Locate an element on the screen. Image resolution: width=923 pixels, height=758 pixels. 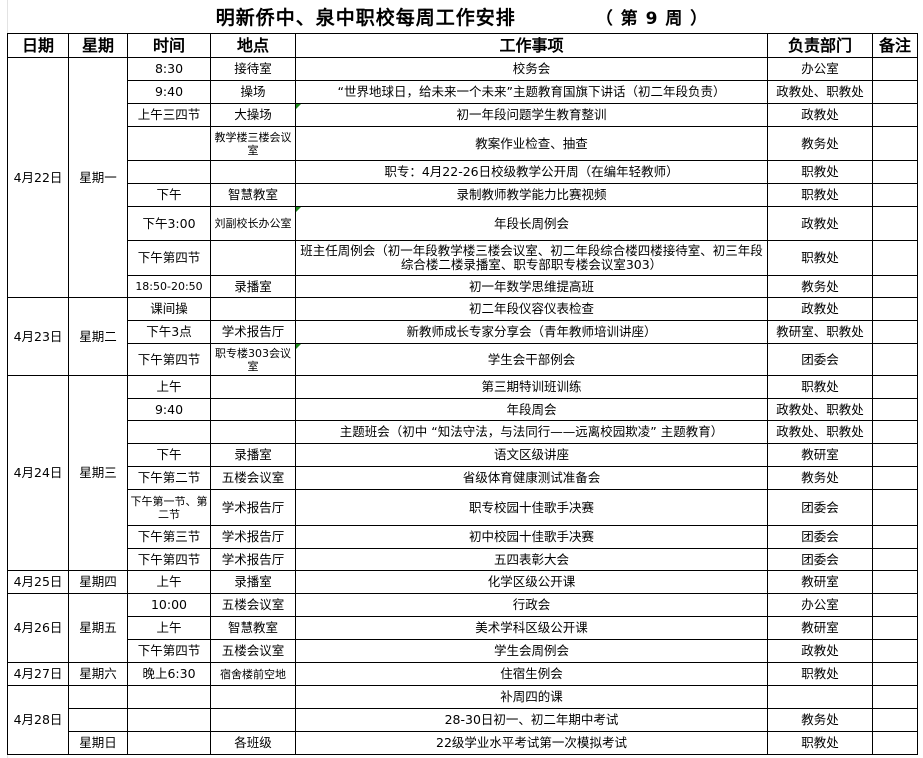
weekday-cell is located at coordinates (98, 697).